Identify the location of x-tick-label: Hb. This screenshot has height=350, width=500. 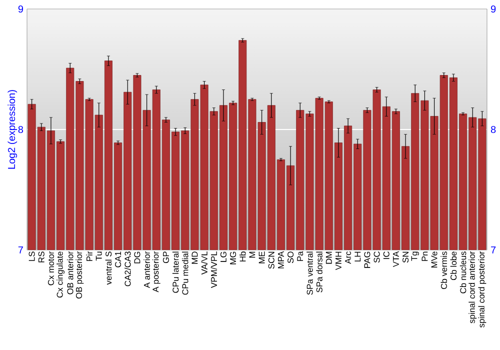
(243, 257).